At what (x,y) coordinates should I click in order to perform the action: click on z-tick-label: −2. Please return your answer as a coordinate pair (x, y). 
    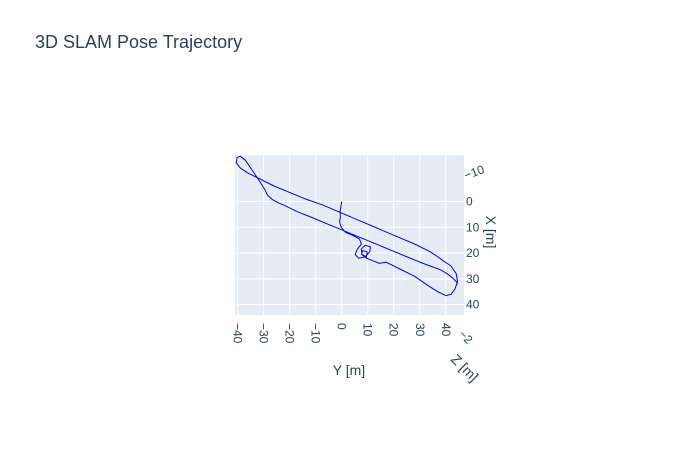
    Looking at the image, I should click on (466, 337).